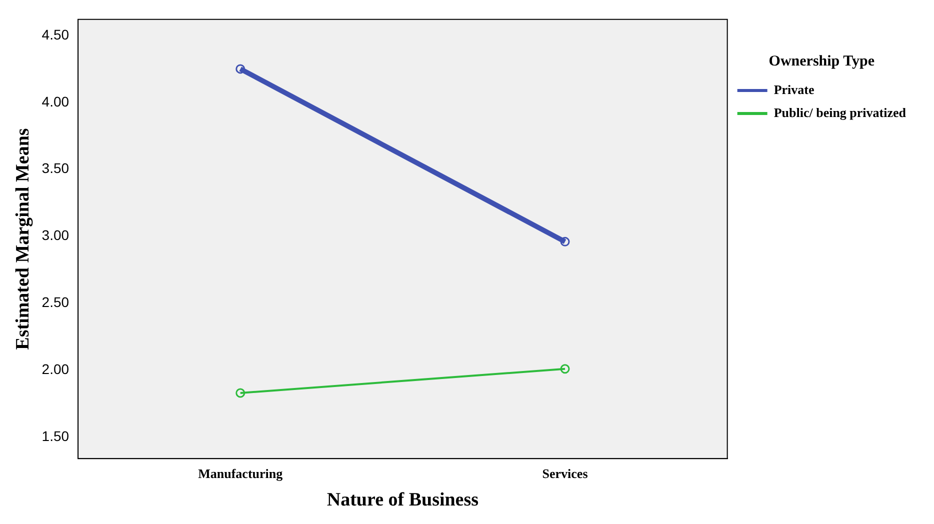 The image size is (934, 524). I want to click on y-tick-label: 2.00, so click(56, 369).